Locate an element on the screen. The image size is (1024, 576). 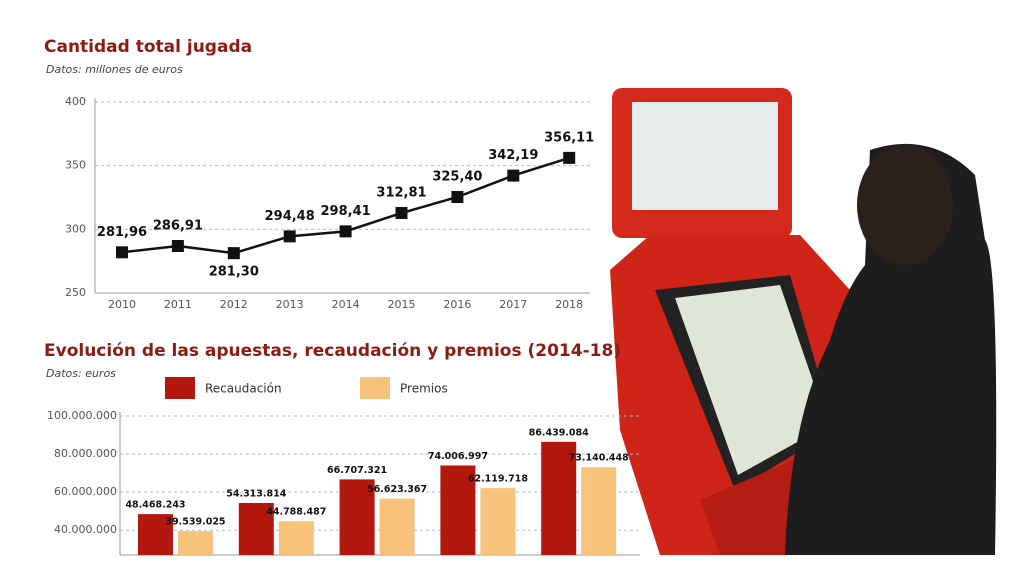
x-tick-label: 2017 is located at coordinates (513, 304).